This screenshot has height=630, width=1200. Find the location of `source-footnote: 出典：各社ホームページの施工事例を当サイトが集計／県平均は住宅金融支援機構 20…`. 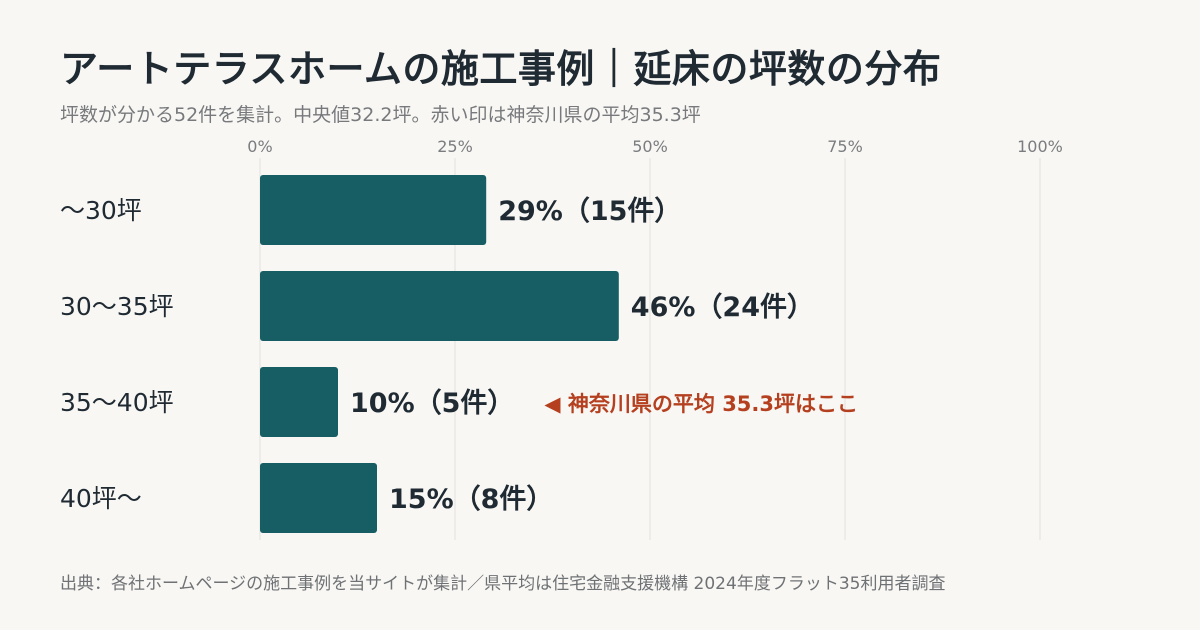

source-footnote: 出典：各社ホームページの施工事例を当サイトが集計／県平均は住宅金融支援機構 20… is located at coordinates (503, 584).